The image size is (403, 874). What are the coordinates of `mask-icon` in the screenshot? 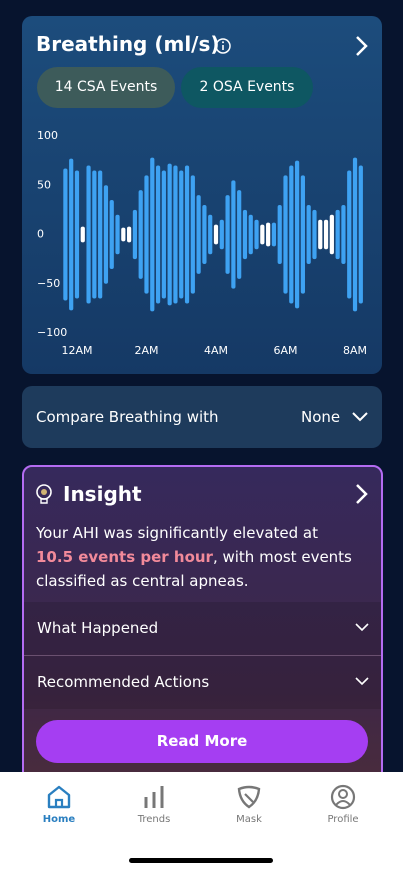 It's located at (249, 797).